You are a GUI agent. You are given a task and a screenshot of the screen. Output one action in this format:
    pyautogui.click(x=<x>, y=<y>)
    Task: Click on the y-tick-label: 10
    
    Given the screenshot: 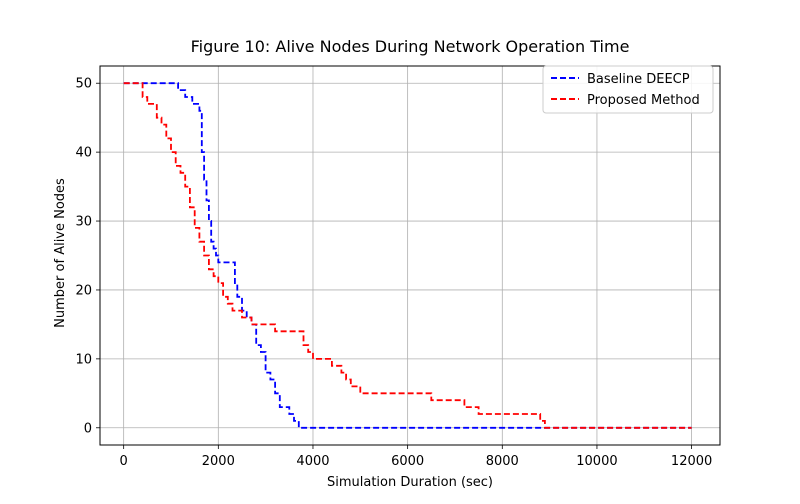 What is the action you would take?
    pyautogui.click(x=83, y=359)
    